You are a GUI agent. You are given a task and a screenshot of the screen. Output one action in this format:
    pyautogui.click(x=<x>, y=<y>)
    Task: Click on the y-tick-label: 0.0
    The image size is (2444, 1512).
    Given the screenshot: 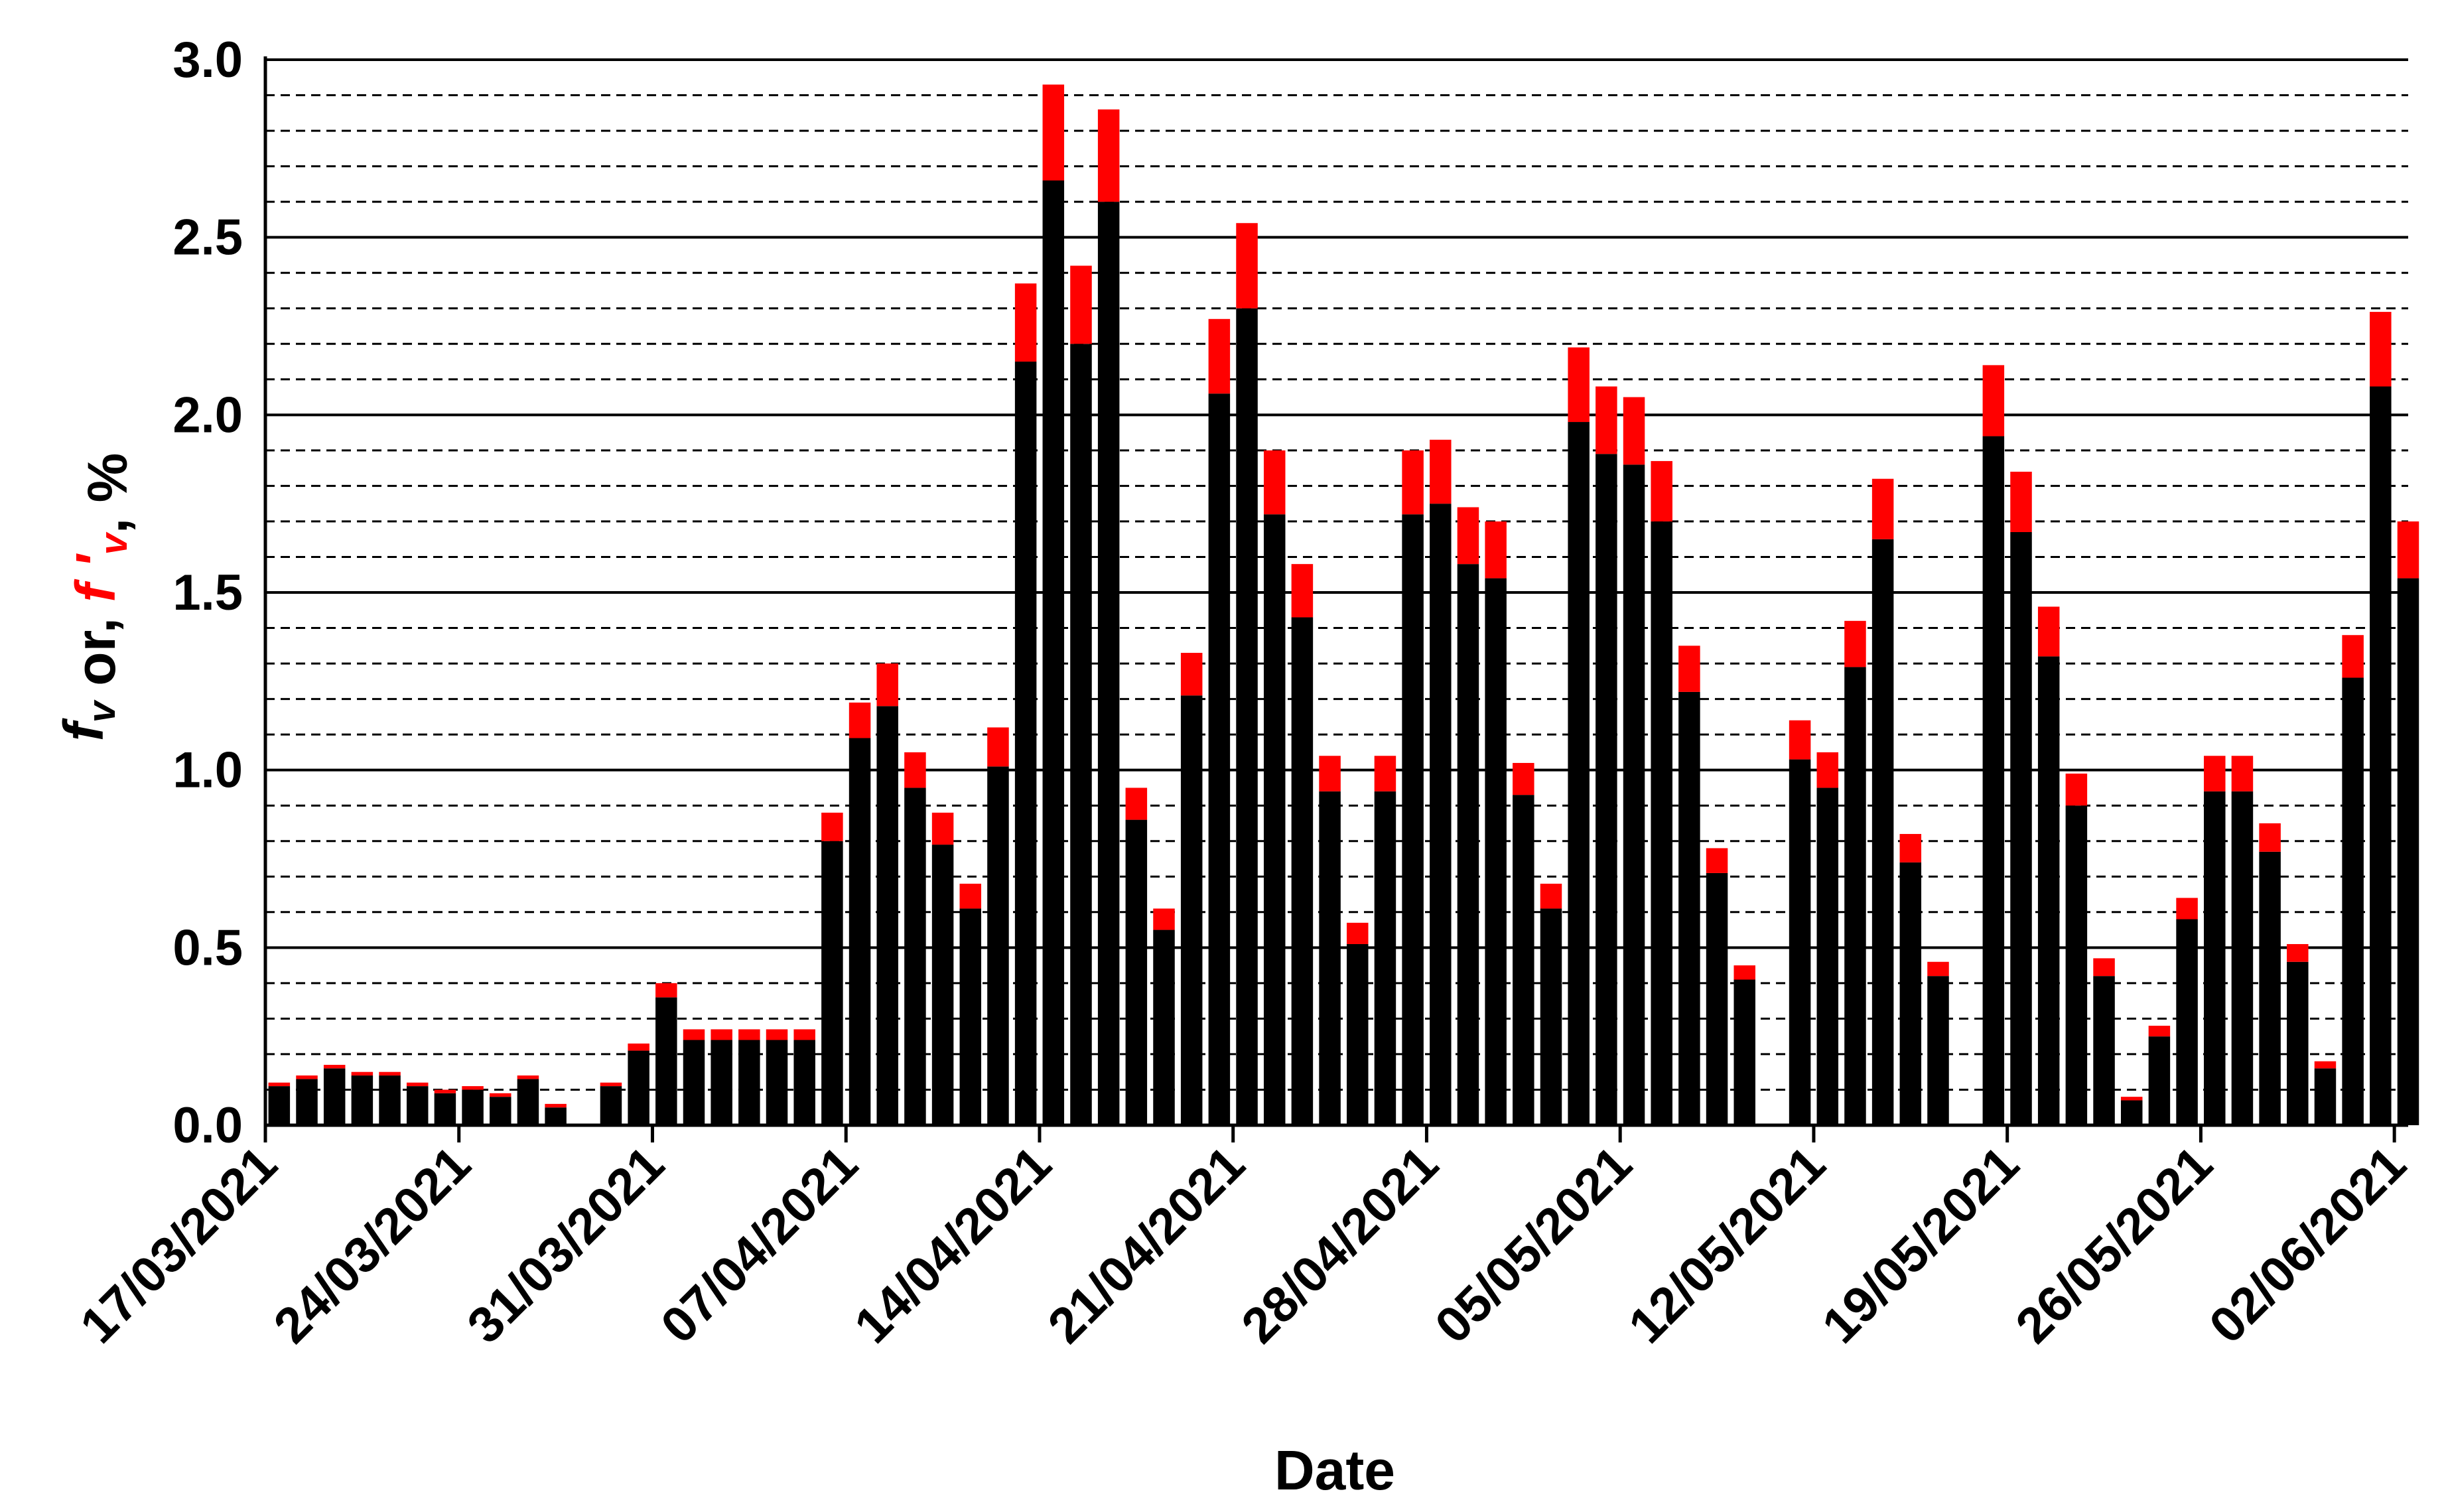 What is the action you would take?
    pyautogui.click(x=207, y=1125)
    